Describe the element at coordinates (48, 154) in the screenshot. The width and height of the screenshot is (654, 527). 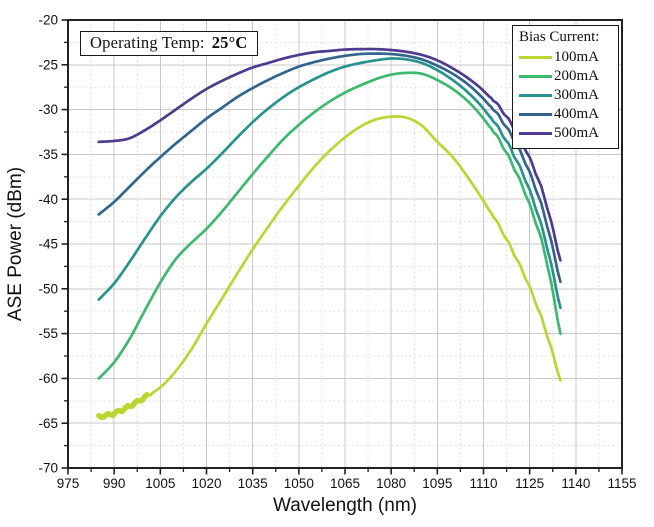
I see `y-tick-label: -35` at that location.